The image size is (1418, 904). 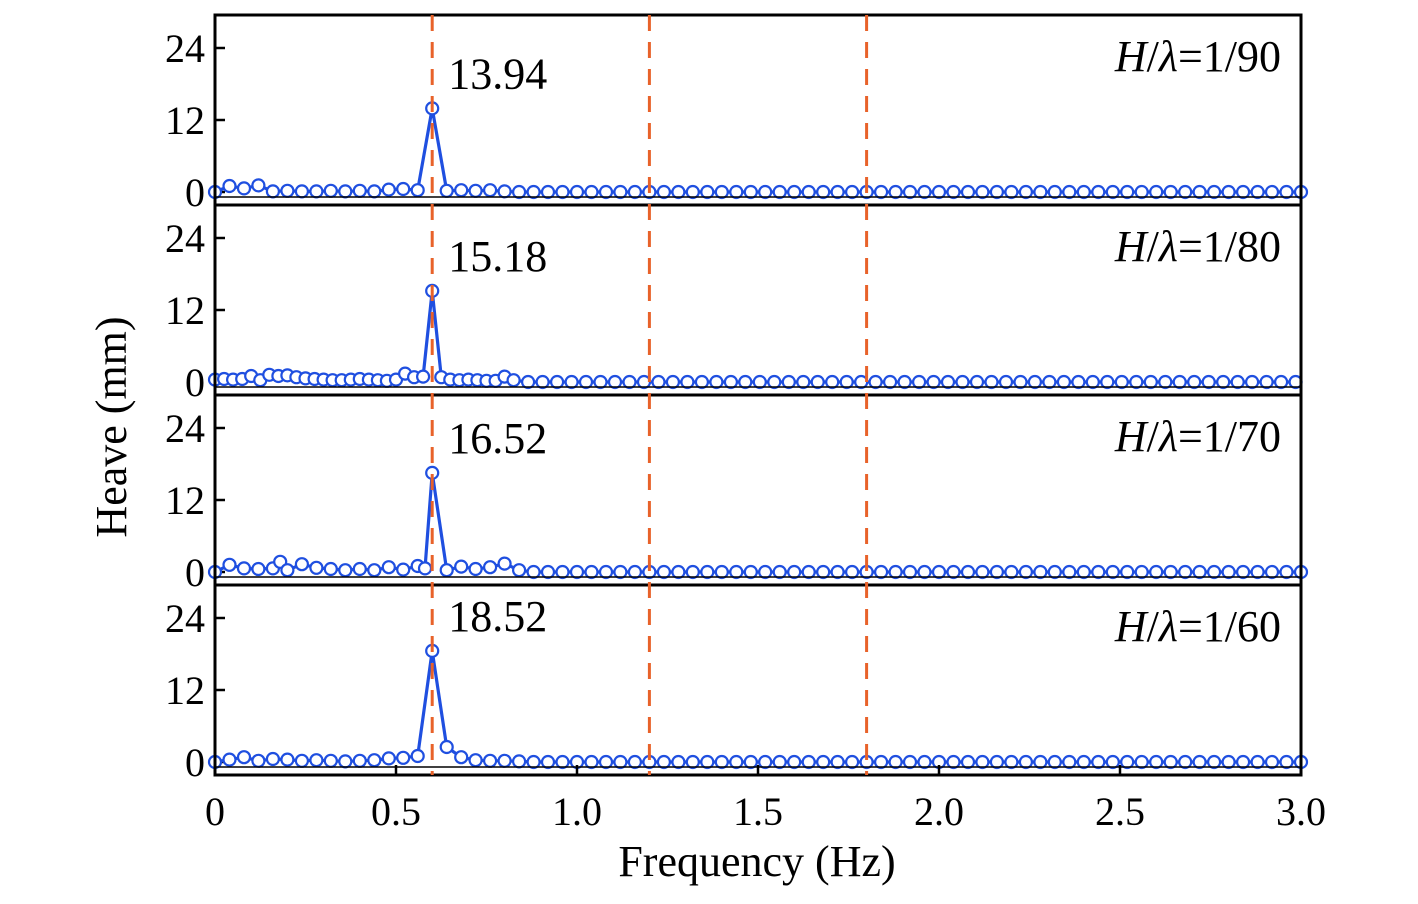 What do you see at coordinates (577, 811) in the screenshot?
I see `x-tick-label: 1.0` at bounding box center [577, 811].